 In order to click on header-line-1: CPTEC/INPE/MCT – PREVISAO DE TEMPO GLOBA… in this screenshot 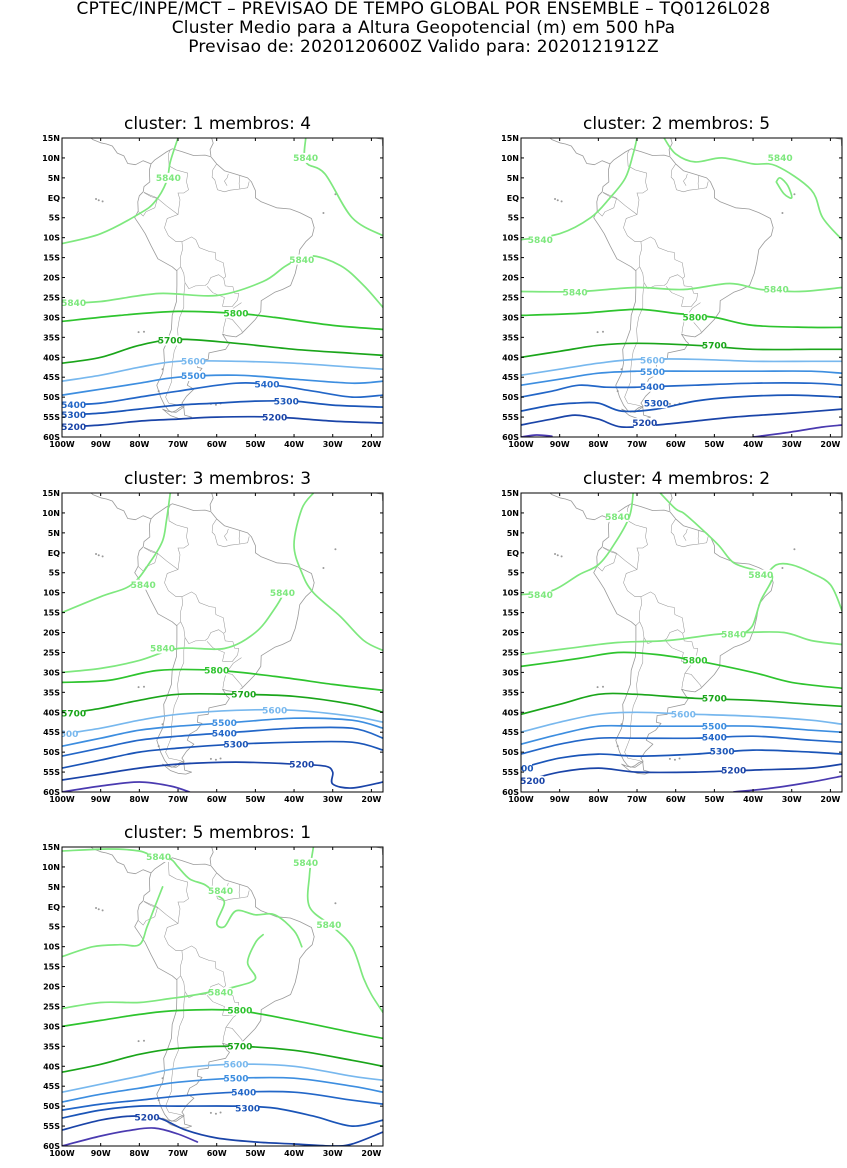, I will do `click(423, 9)`.